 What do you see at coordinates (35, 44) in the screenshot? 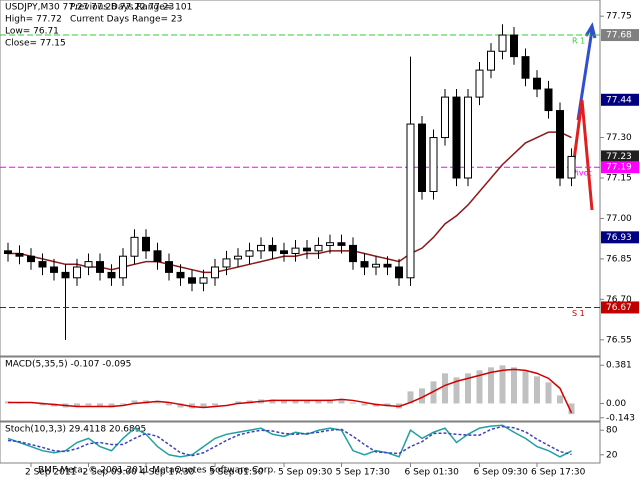
I see `annotation: Close= 77.15` at bounding box center [35, 44].